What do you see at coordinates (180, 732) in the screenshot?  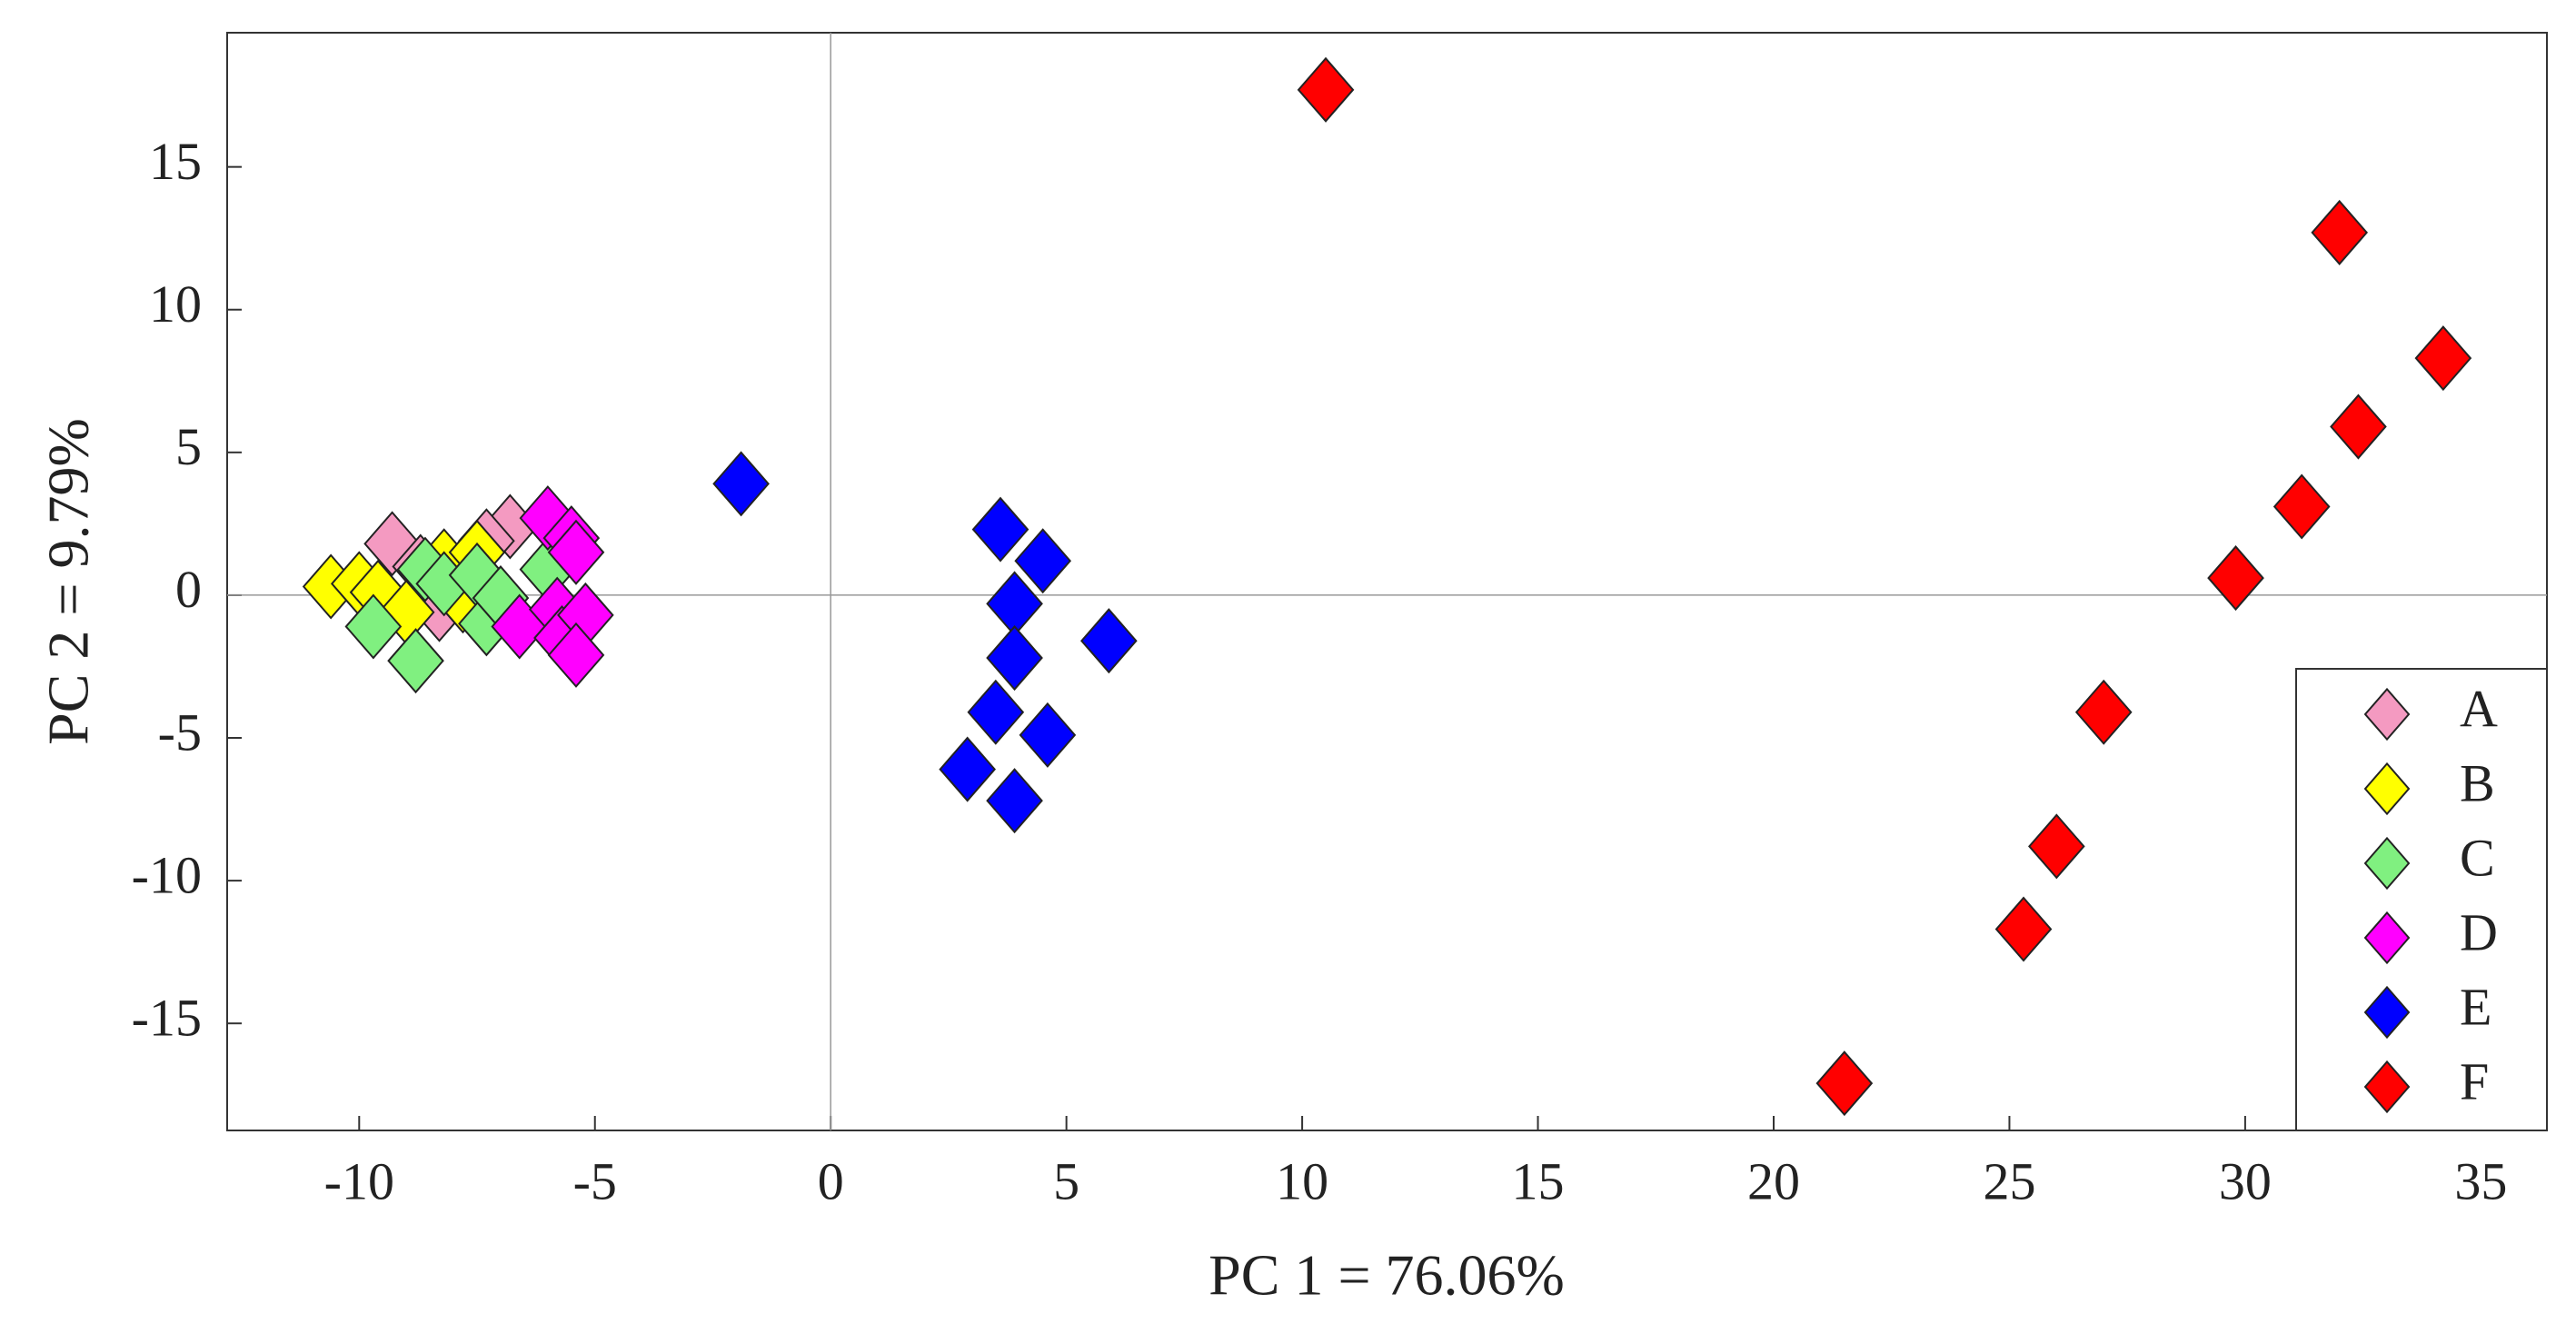 I see `y-tick-label: -5` at bounding box center [180, 732].